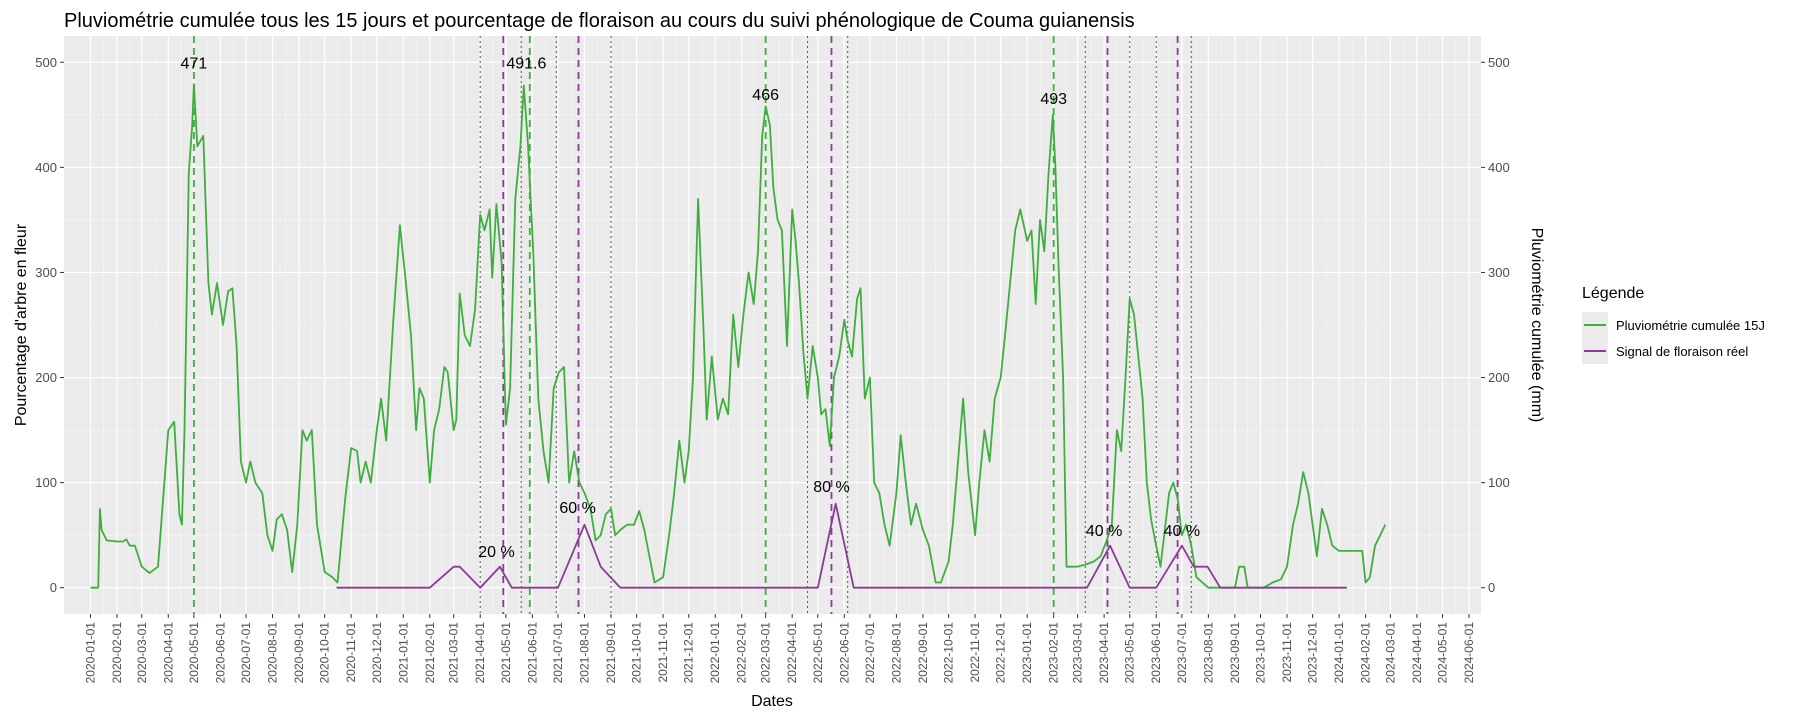 This screenshot has width=1795, height=717. Describe the element at coordinates (792, 653) in the screenshot. I see `x-tick-label: 2022-04-01` at that location.